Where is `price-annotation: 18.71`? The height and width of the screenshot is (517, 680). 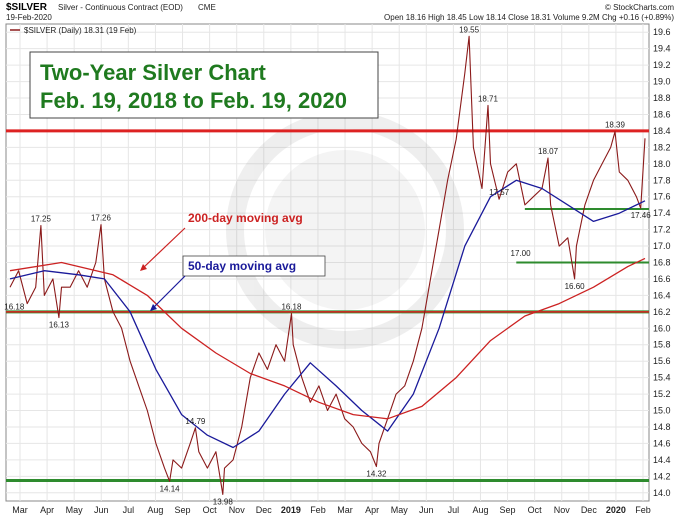
price-annotation: 18.71 is located at coordinates (488, 98).